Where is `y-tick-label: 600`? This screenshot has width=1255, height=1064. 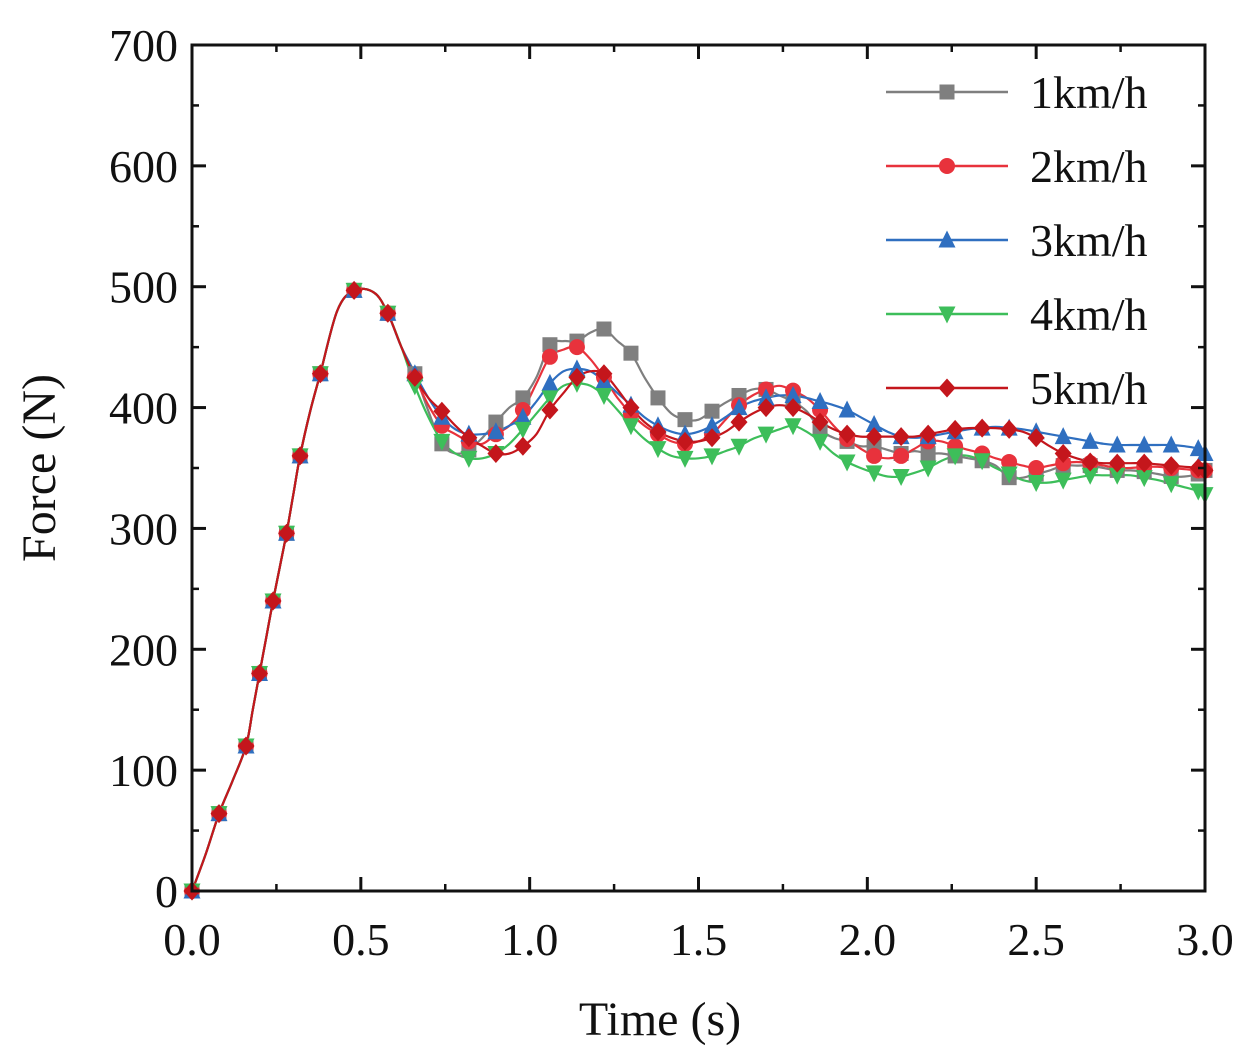 y-tick-label: 600 is located at coordinates (143, 166).